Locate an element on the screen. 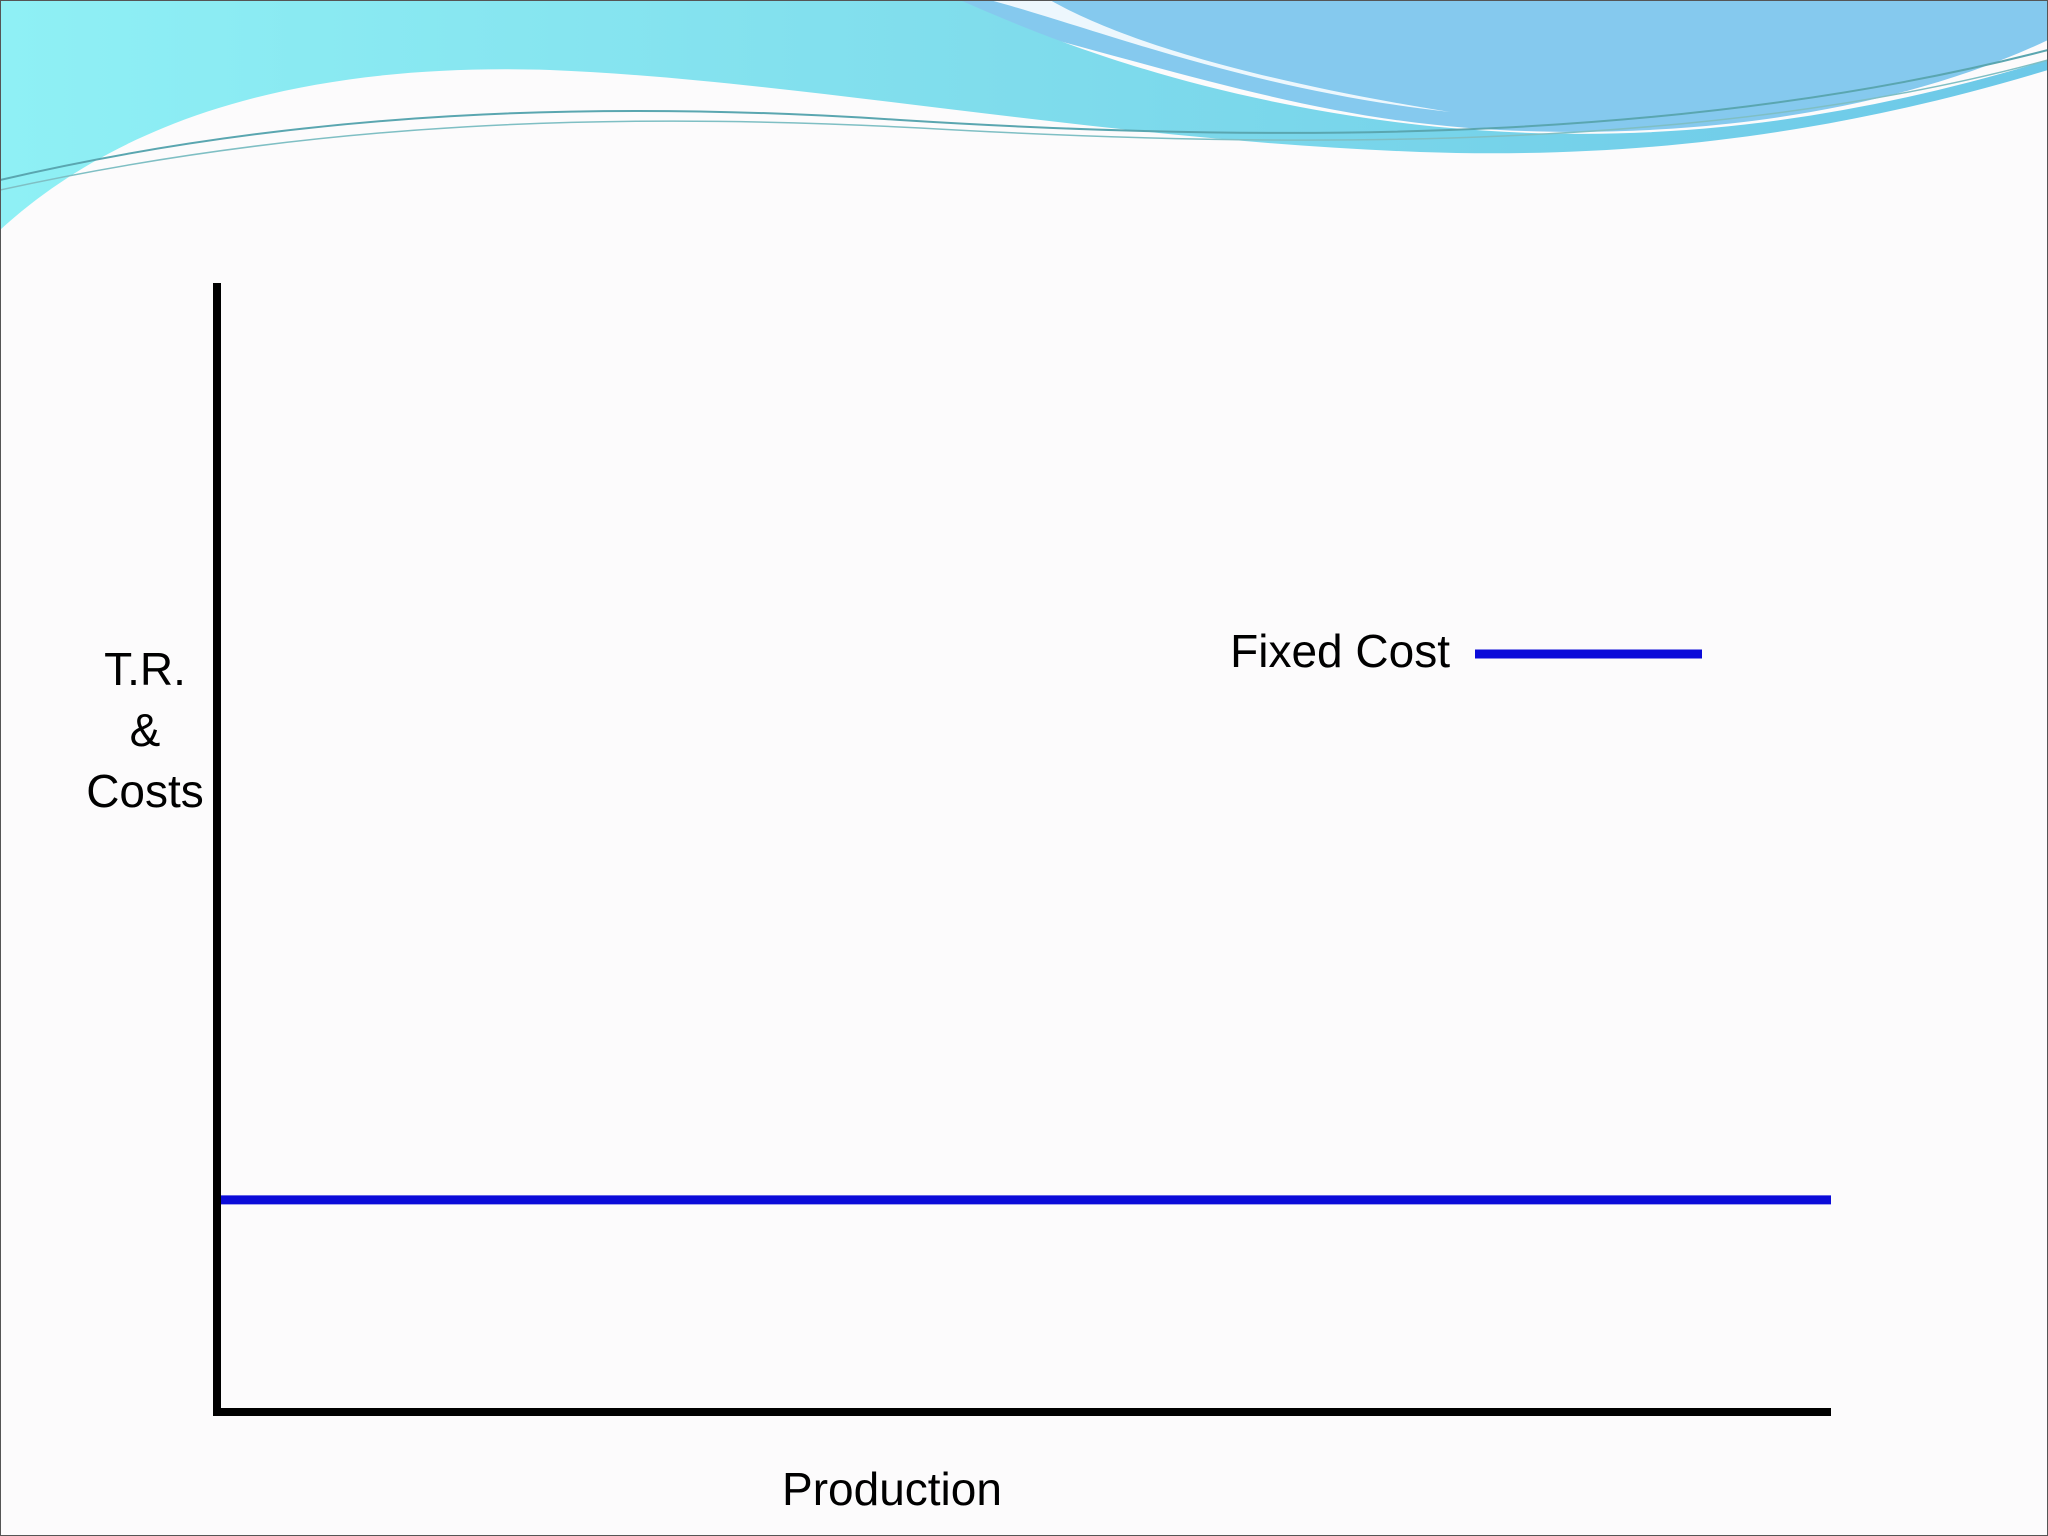 The image size is (2048, 1536). legend: Fixed Cost is located at coordinates (1466, 651).